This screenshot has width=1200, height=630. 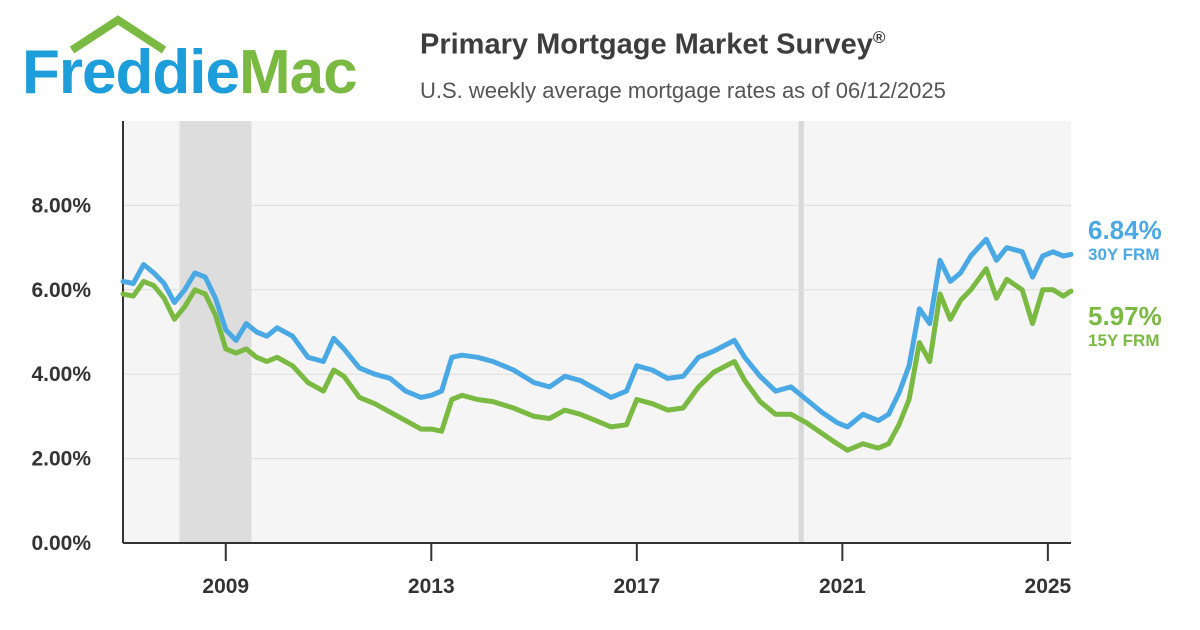 I want to click on logo-freddie: Freddie, so click(x=131, y=72).